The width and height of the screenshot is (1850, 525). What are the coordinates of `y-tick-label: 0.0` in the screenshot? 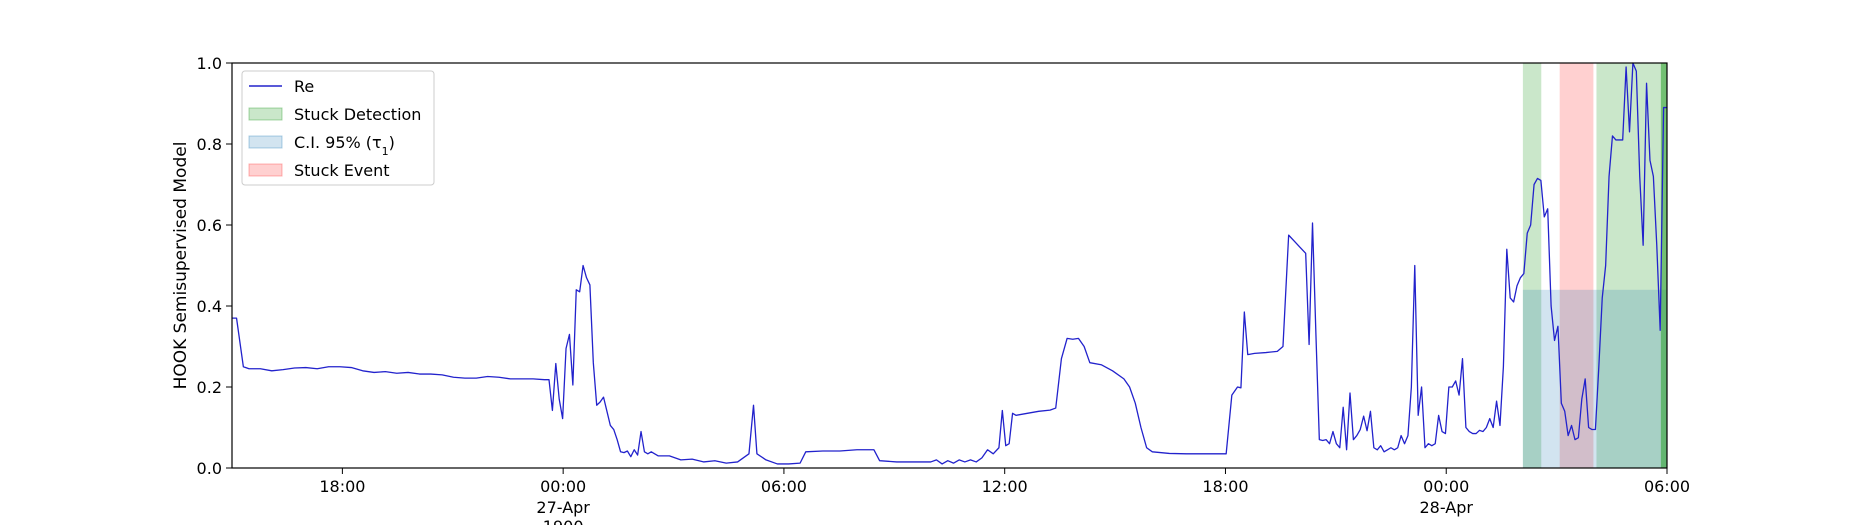 It's located at (209, 468).